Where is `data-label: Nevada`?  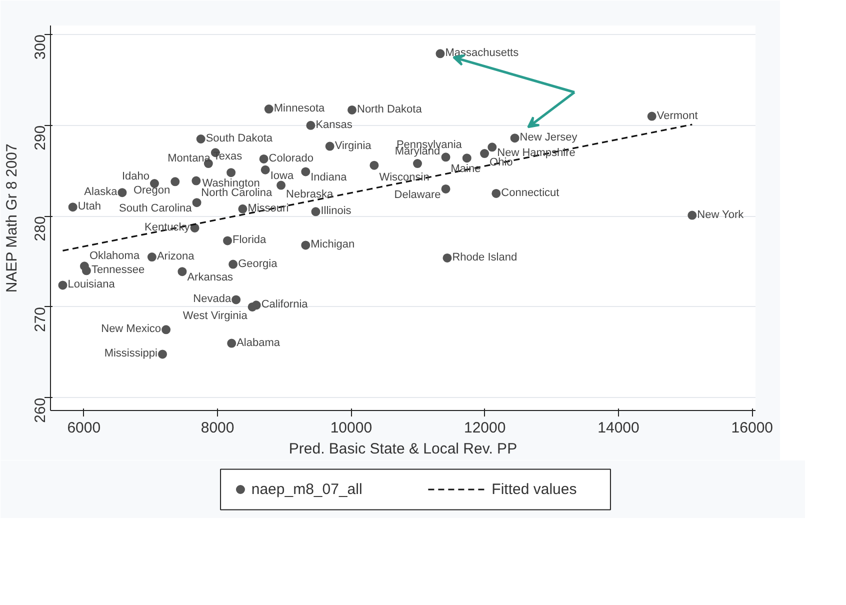
data-label: Nevada is located at coordinates (212, 299).